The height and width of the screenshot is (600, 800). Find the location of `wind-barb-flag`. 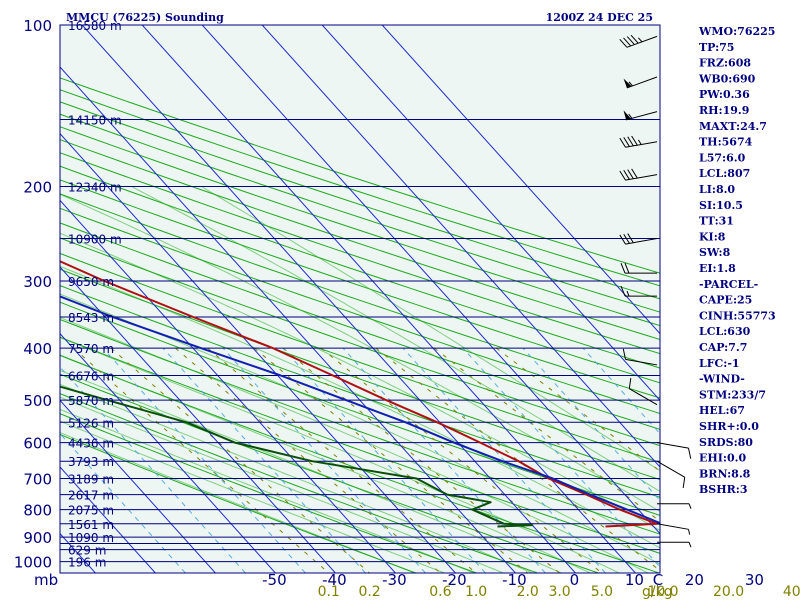

wind-barb-flag is located at coordinates (627, 115).